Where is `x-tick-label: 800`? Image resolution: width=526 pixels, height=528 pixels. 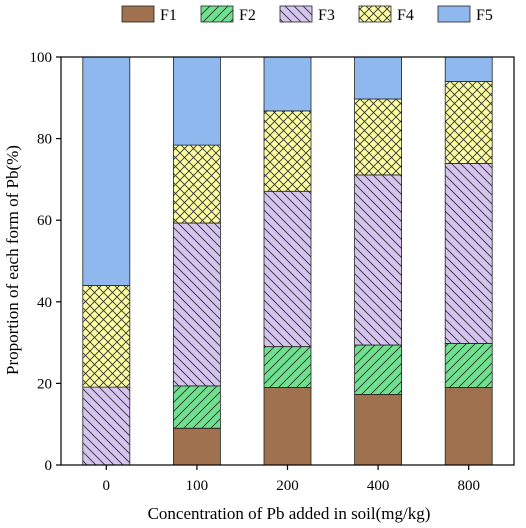 x-tick-label: 800 is located at coordinates (468, 486).